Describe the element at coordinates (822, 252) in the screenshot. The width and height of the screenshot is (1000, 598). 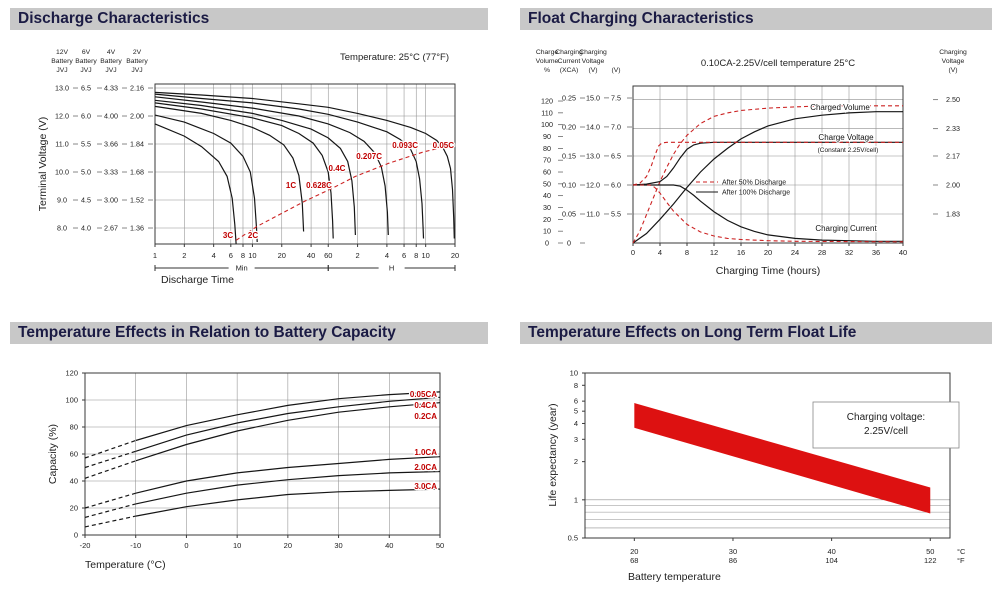
I see `svg-text: 28` at that location.